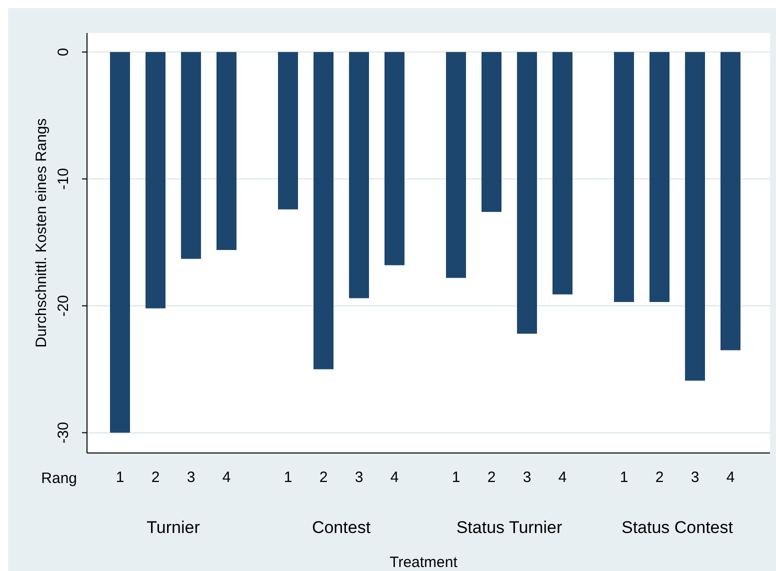  I want to click on y-tick-label: -30, so click(63, 433).